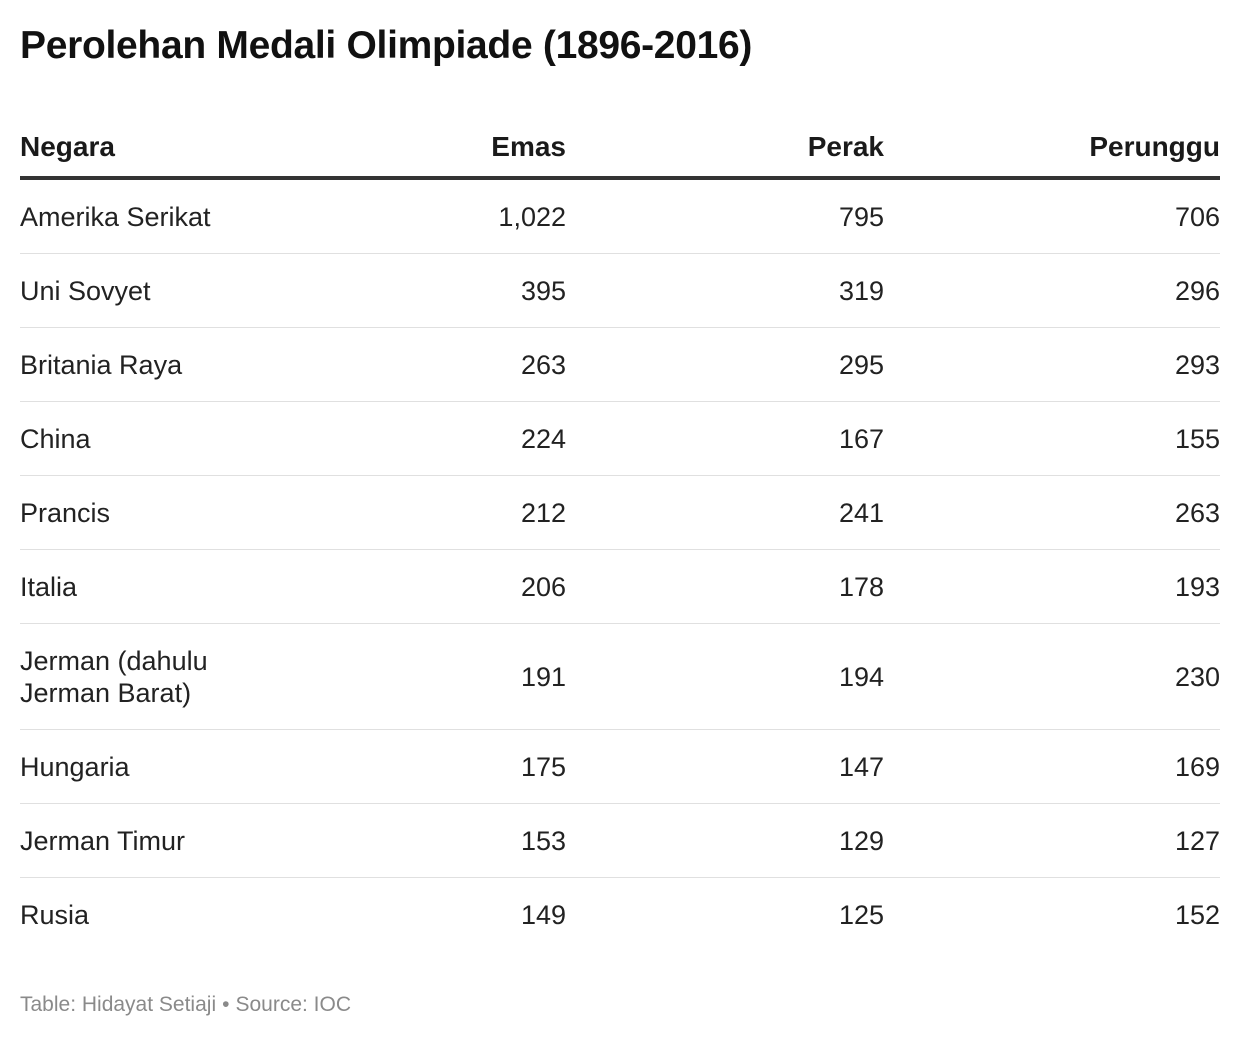 The image size is (1240, 1038). Describe the element at coordinates (200, 149) in the screenshot. I see `column-header-country: Negara` at that location.